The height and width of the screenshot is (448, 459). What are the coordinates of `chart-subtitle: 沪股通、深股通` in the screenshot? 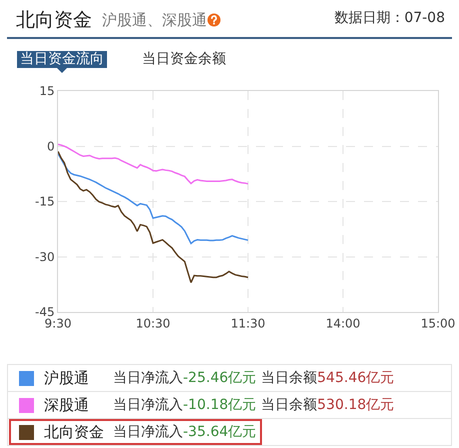 It's located at (154, 20).